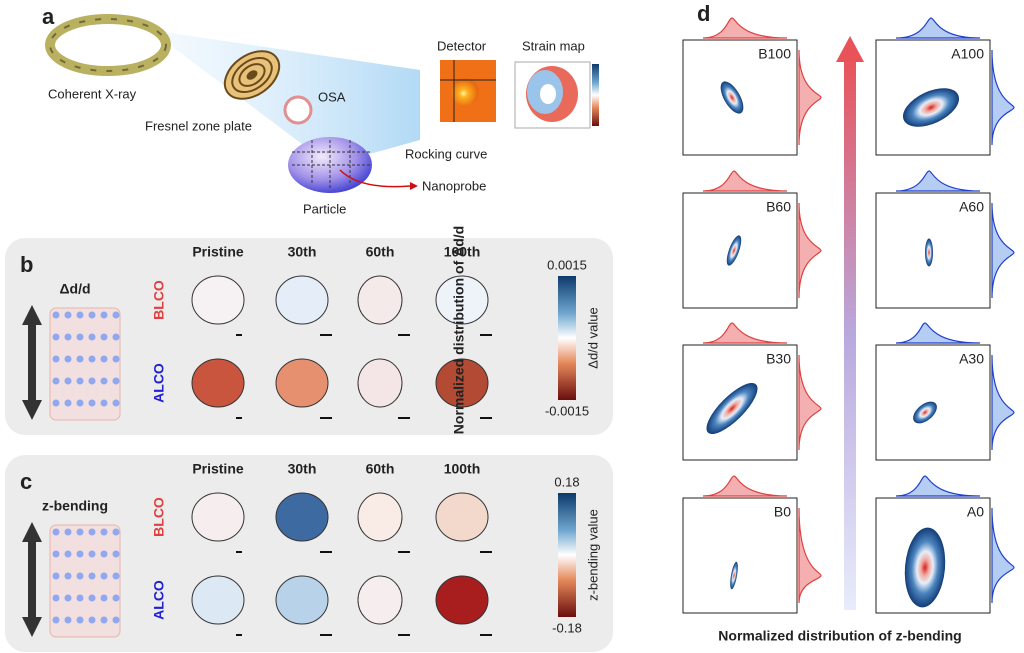 This screenshot has width=1024, height=653. What do you see at coordinates (975, 512) in the screenshot?
I see `plot-label: A0` at bounding box center [975, 512].